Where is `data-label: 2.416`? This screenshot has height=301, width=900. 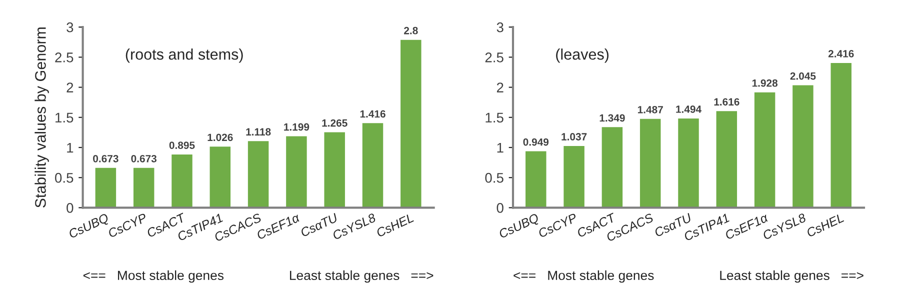 data-label: 2.416 is located at coordinates (841, 54).